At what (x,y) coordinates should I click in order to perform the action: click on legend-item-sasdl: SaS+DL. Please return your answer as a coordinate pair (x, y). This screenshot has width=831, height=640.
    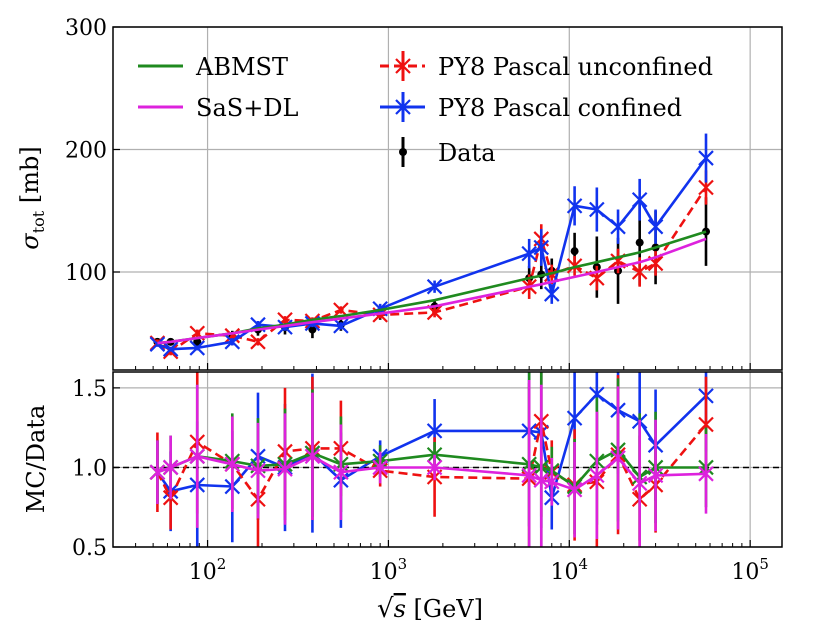
    Looking at the image, I should click on (218, 108).